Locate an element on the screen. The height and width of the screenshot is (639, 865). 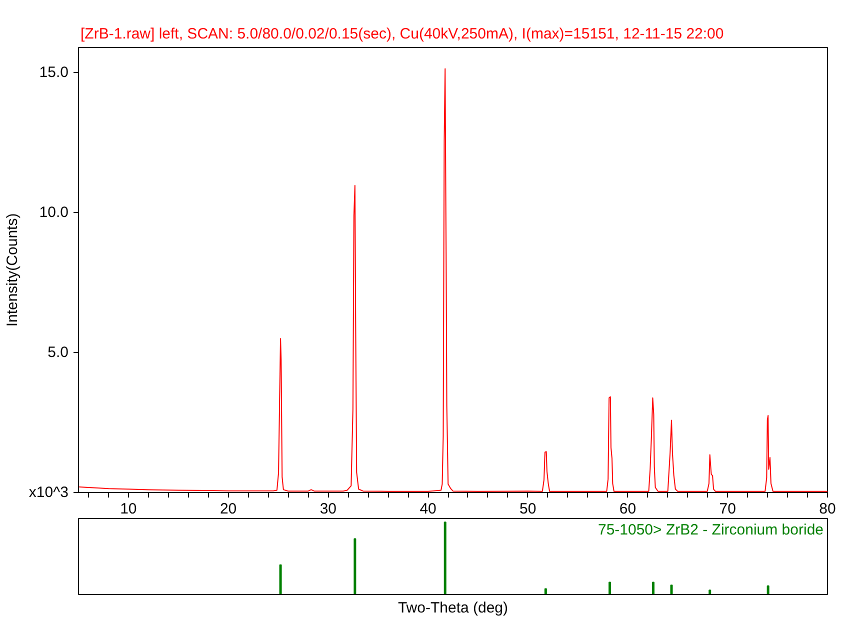
y-tick-label: x10^3 is located at coordinates (48, 492).